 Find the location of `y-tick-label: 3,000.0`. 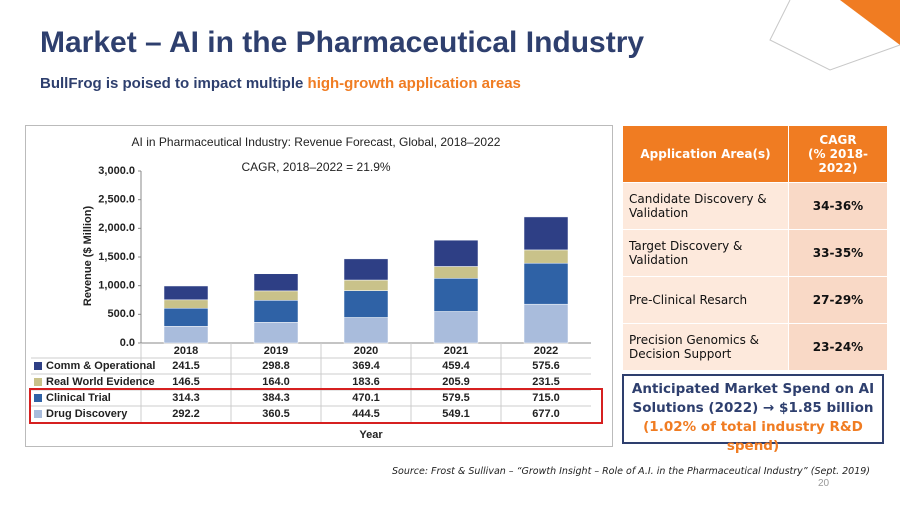

y-tick-label: 3,000.0 is located at coordinates (116, 171).